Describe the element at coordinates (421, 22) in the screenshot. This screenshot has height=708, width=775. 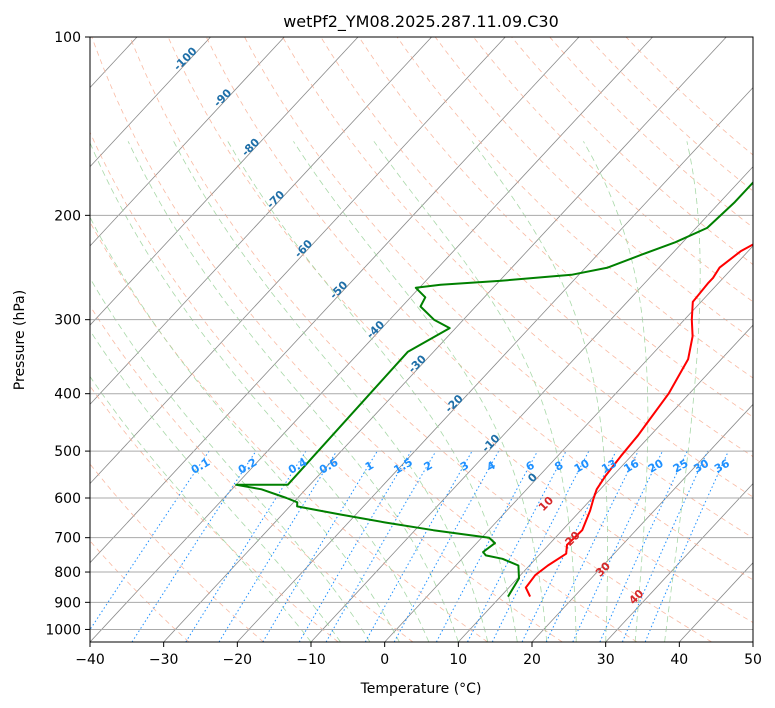
I see `chart-title: wetPf2_YM08.2025.287.11.09.C30` at that location.